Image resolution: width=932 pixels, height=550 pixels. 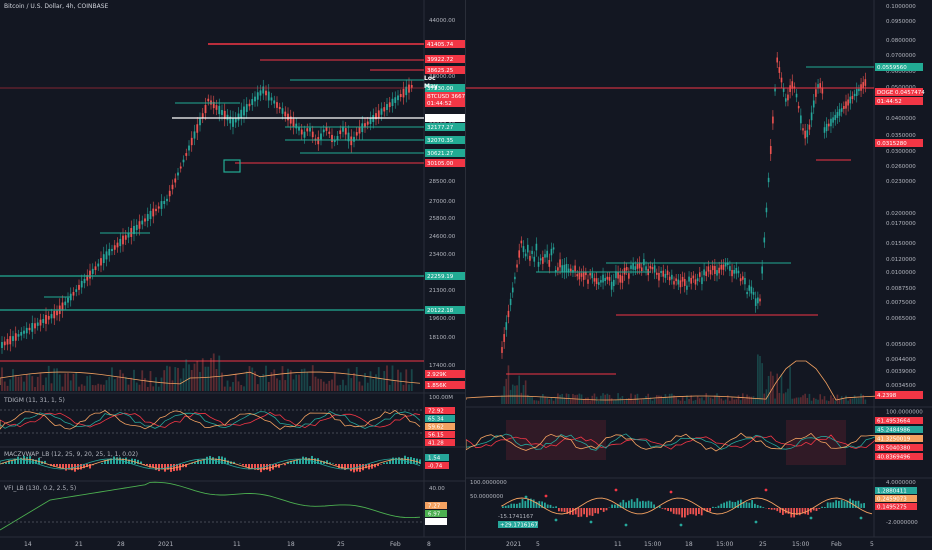 I want to click on vfi-axis-label: 4.0000000, so click(x=901, y=483).